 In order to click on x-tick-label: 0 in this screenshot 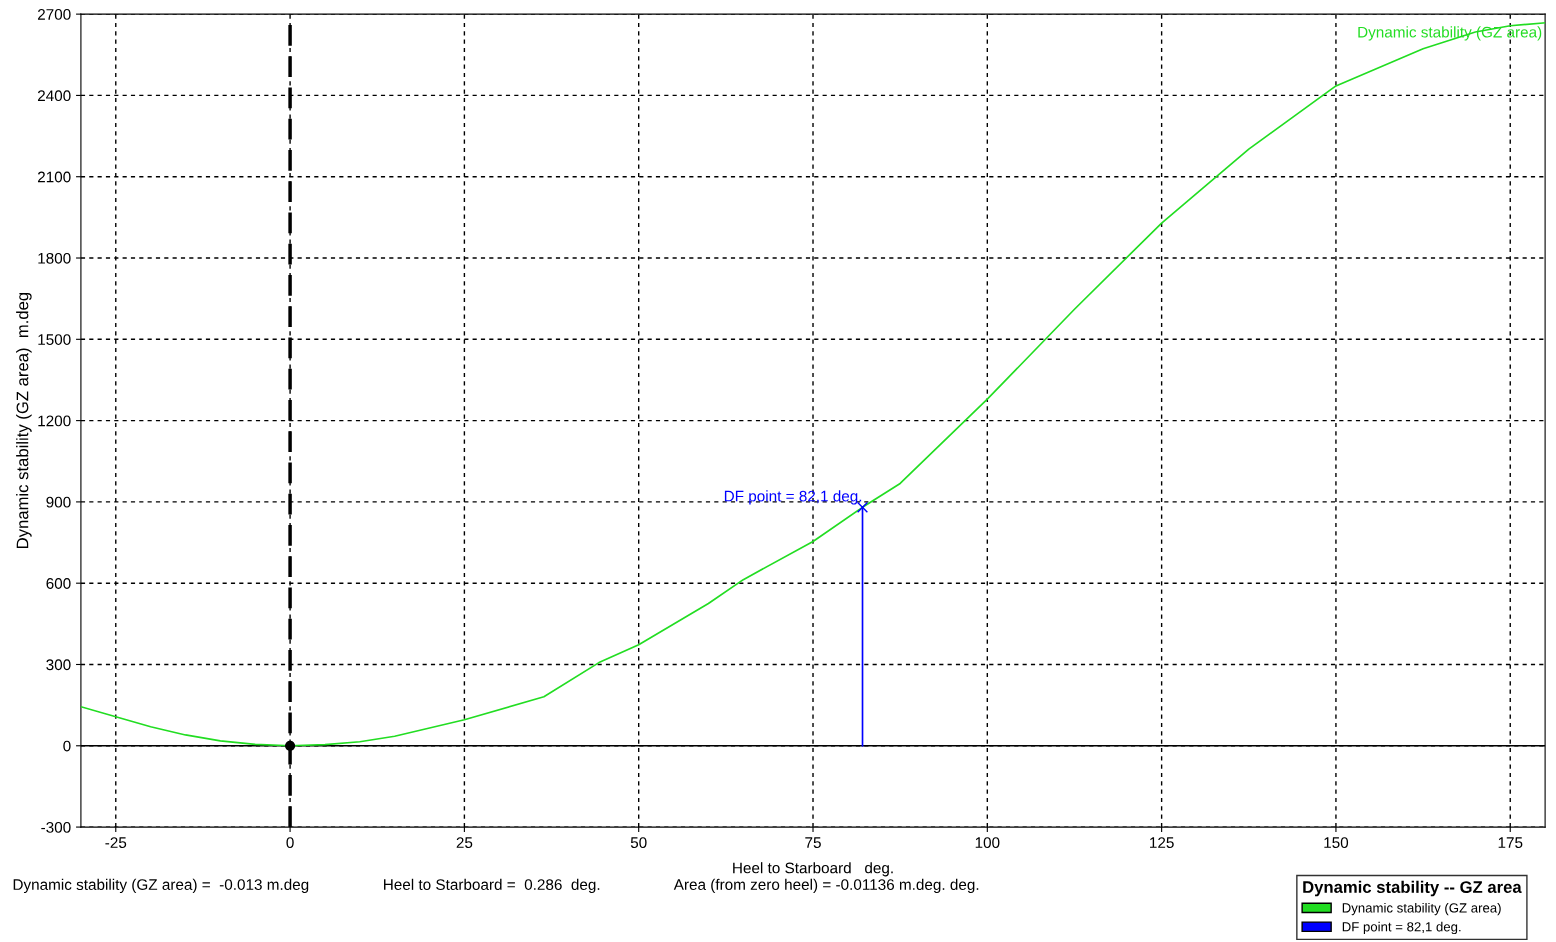, I will do `click(290, 843)`.